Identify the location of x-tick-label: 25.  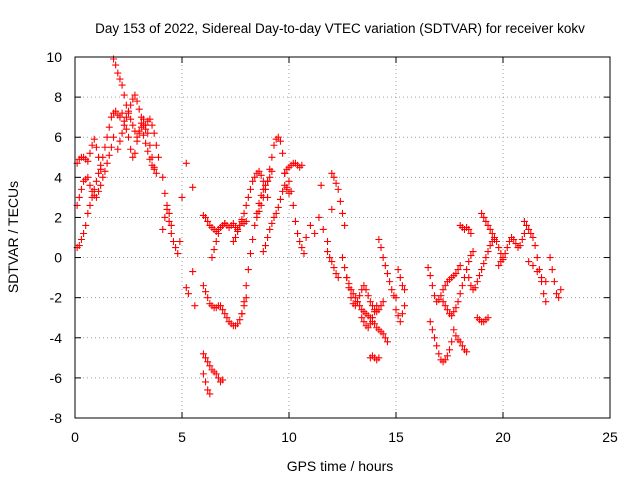
(610, 437).